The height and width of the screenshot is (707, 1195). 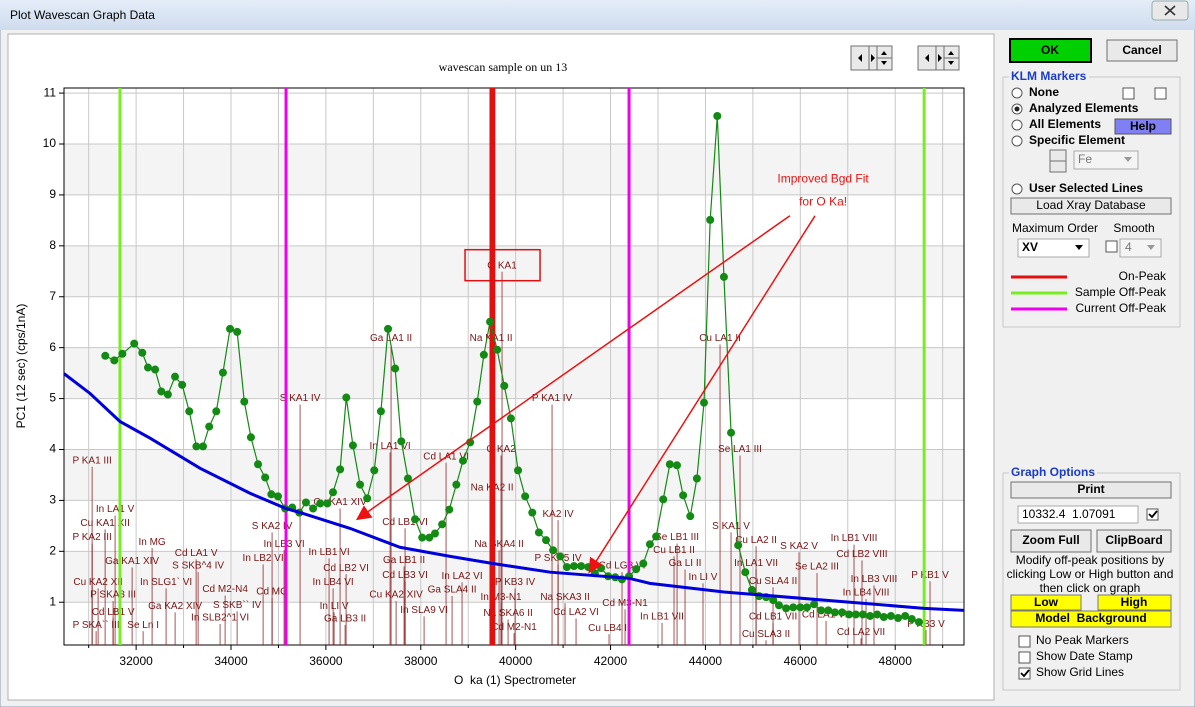 I want to click on window-title: Plot Wavescan Graph Data, so click(x=82, y=15).